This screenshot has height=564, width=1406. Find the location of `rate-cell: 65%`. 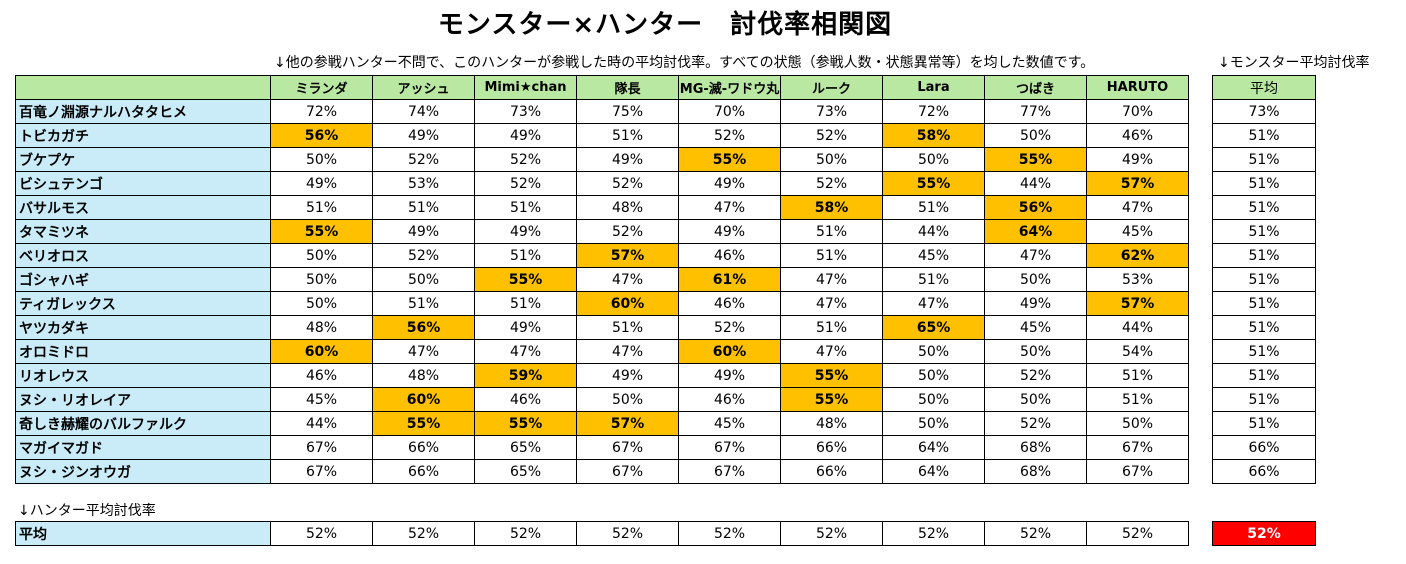

rate-cell: 65% is located at coordinates (525, 471).